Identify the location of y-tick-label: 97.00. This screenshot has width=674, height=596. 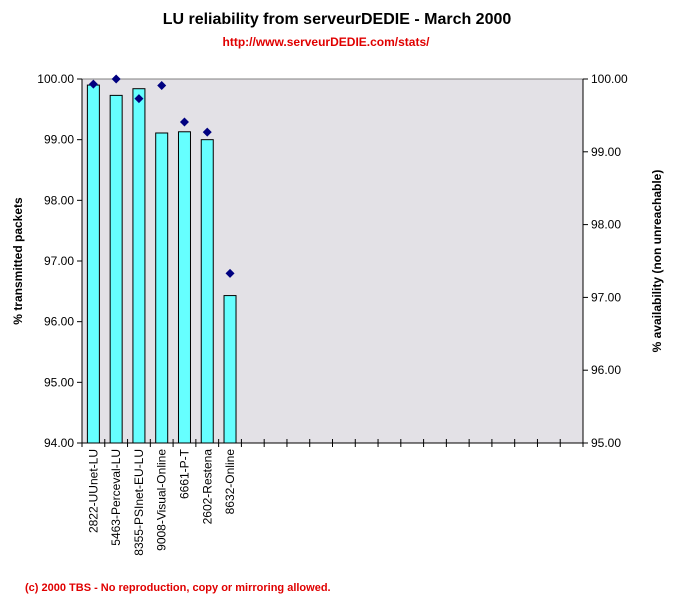
(59, 261).